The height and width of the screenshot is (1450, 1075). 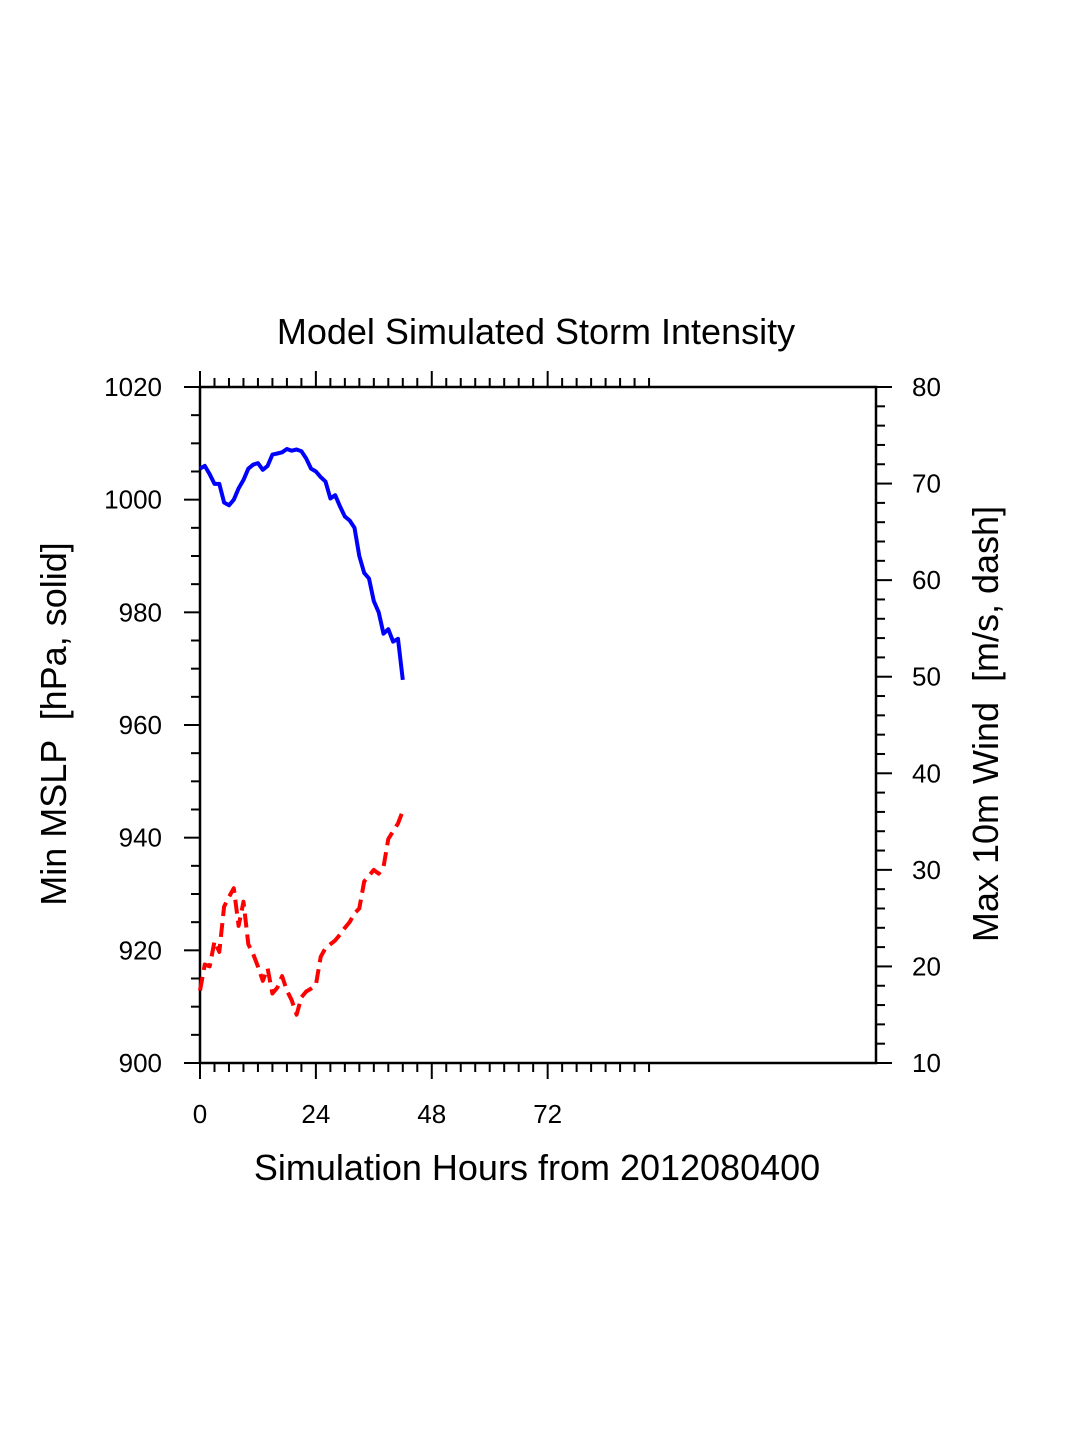 What do you see at coordinates (140, 838) in the screenshot?
I see `y-left-tick-label: 940` at bounding box center [140, 838].